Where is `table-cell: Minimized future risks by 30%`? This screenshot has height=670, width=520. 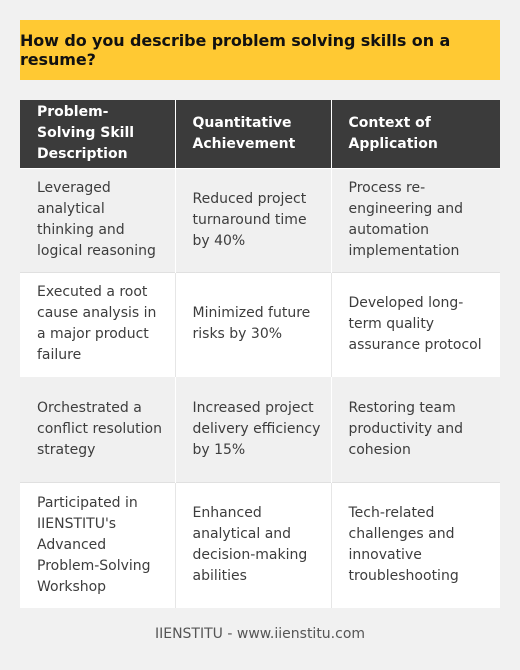
table-cell: Minimized future risks by 30% is located at coordinates (252, 323).